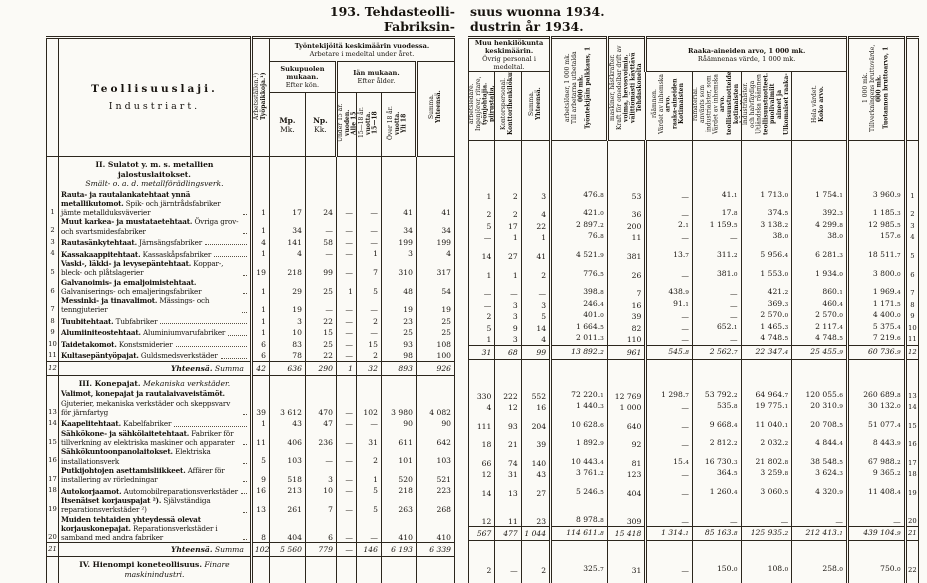  Describe the element at coordinates (320, 438) in the screenshot. I see `cell: 236` at that location.